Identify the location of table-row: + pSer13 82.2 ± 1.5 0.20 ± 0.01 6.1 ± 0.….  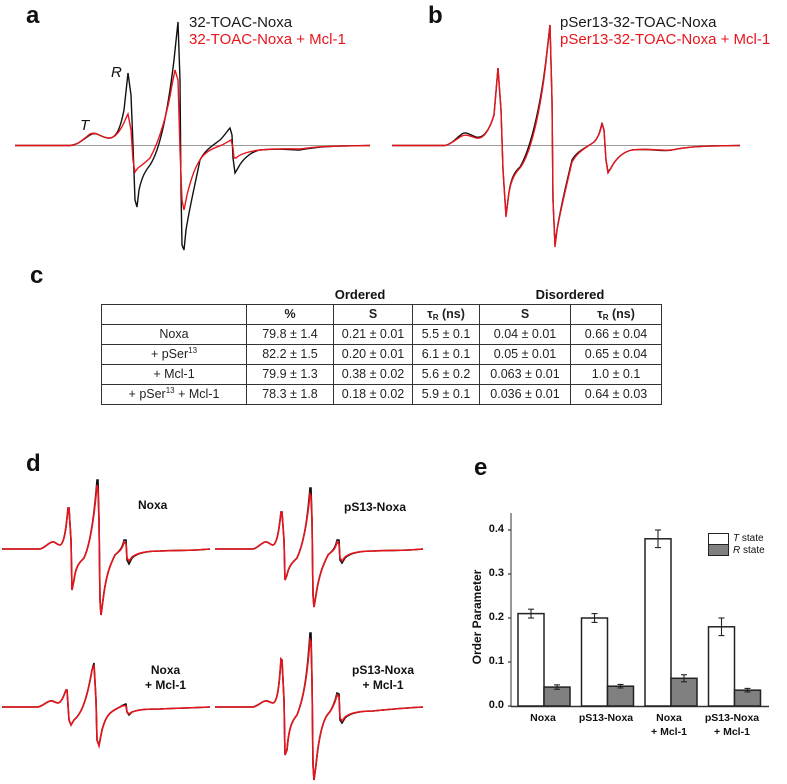
(381, 354).